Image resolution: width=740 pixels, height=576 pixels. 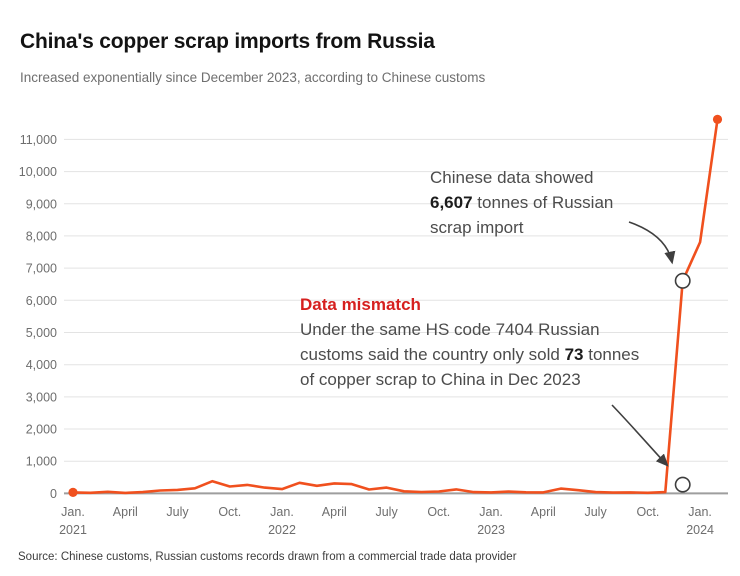 What do you see at coordinates (282, 530) in the screenshot?
I see `x-tick-year: 2022` at bounding box center [282, 530].